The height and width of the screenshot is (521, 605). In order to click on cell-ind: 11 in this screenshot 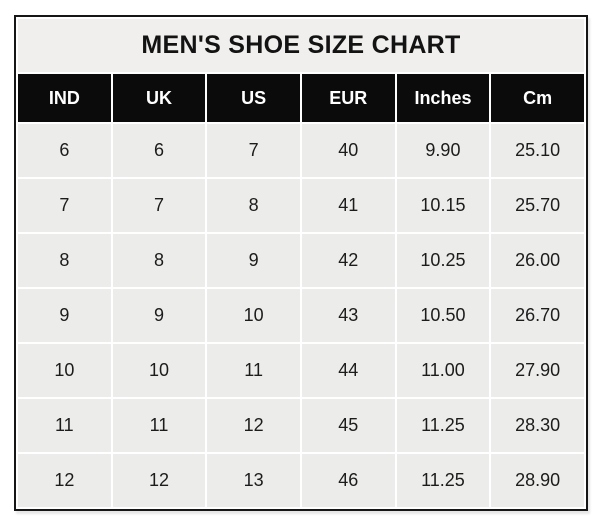, I will do `click(64, 425)`.